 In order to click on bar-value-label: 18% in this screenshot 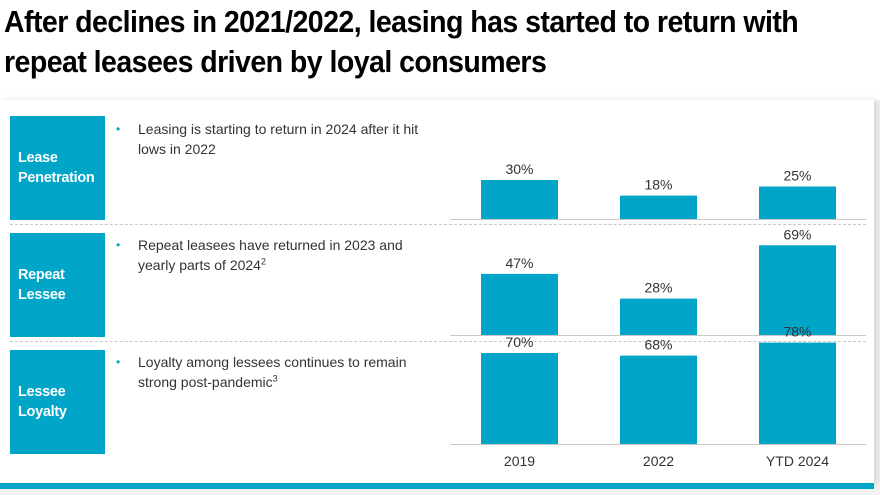, I will do `click(658, 185)`.